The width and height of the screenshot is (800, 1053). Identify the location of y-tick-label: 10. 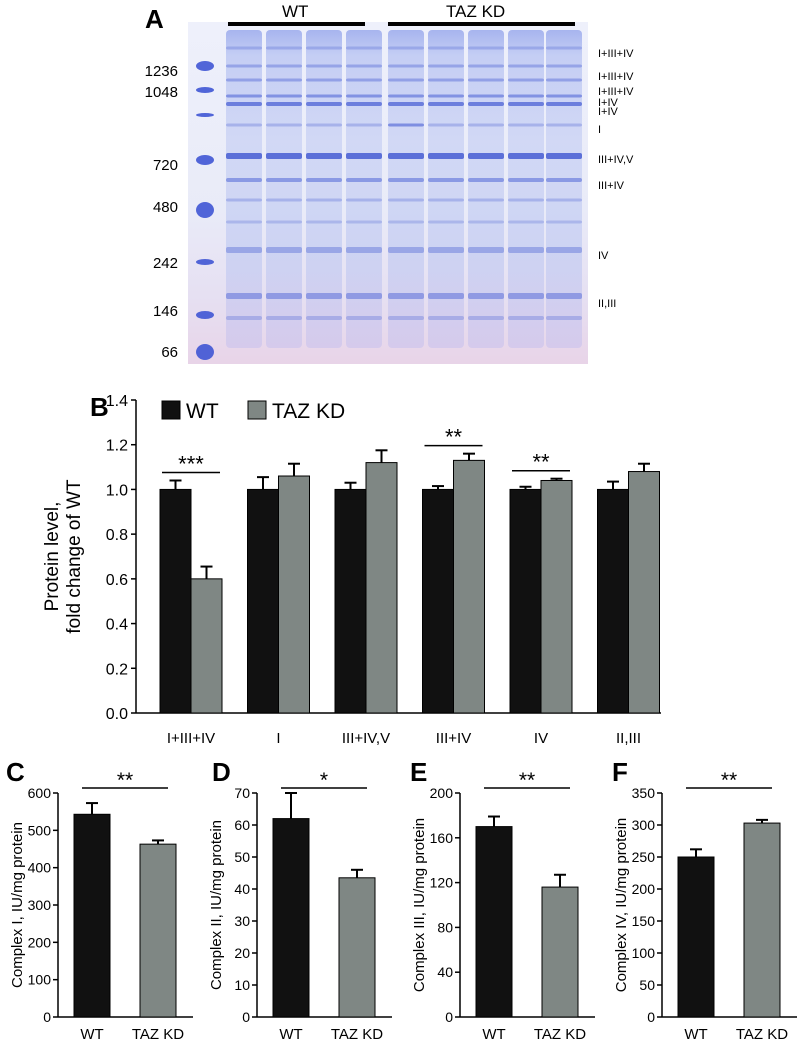
(242, 985).